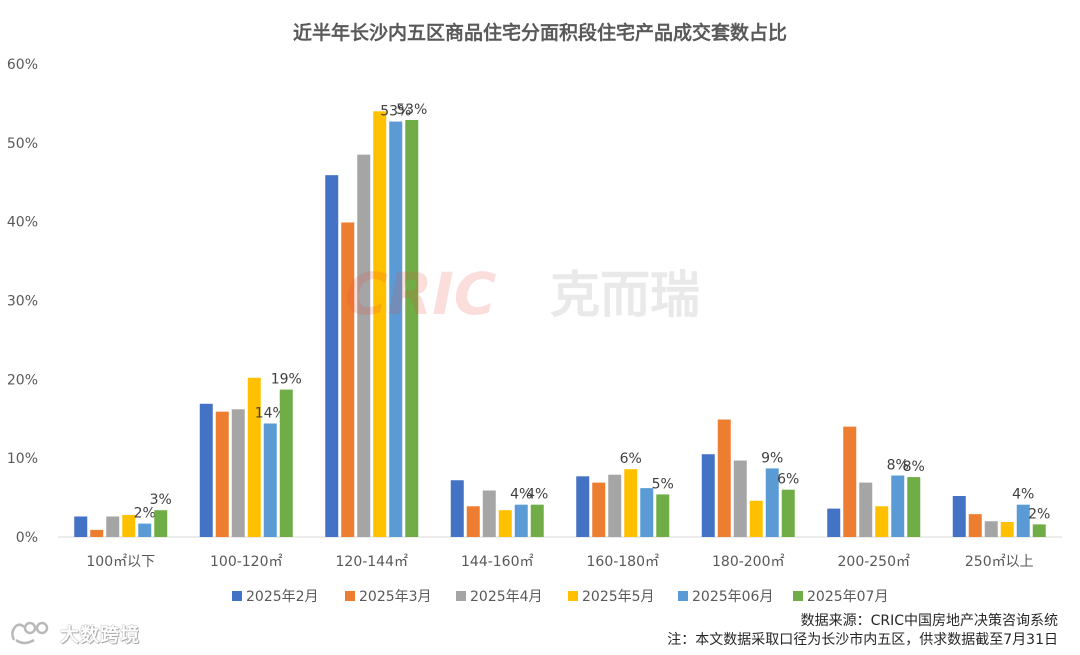 The width and height of the screenshot is (1080, 655). What do you see at coordinates (748, 562) in the screenshot?
I see `x-tick-label: 180-200㎡` at bounding box center [748, 562].